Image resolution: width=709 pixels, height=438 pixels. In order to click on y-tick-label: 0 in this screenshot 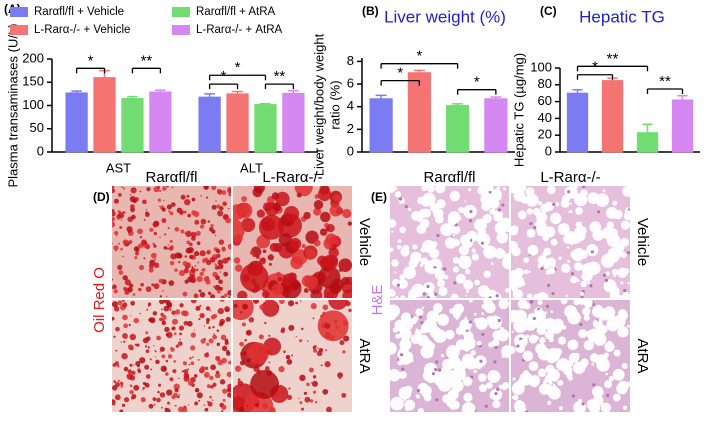, I will do `click(40, 150)`.